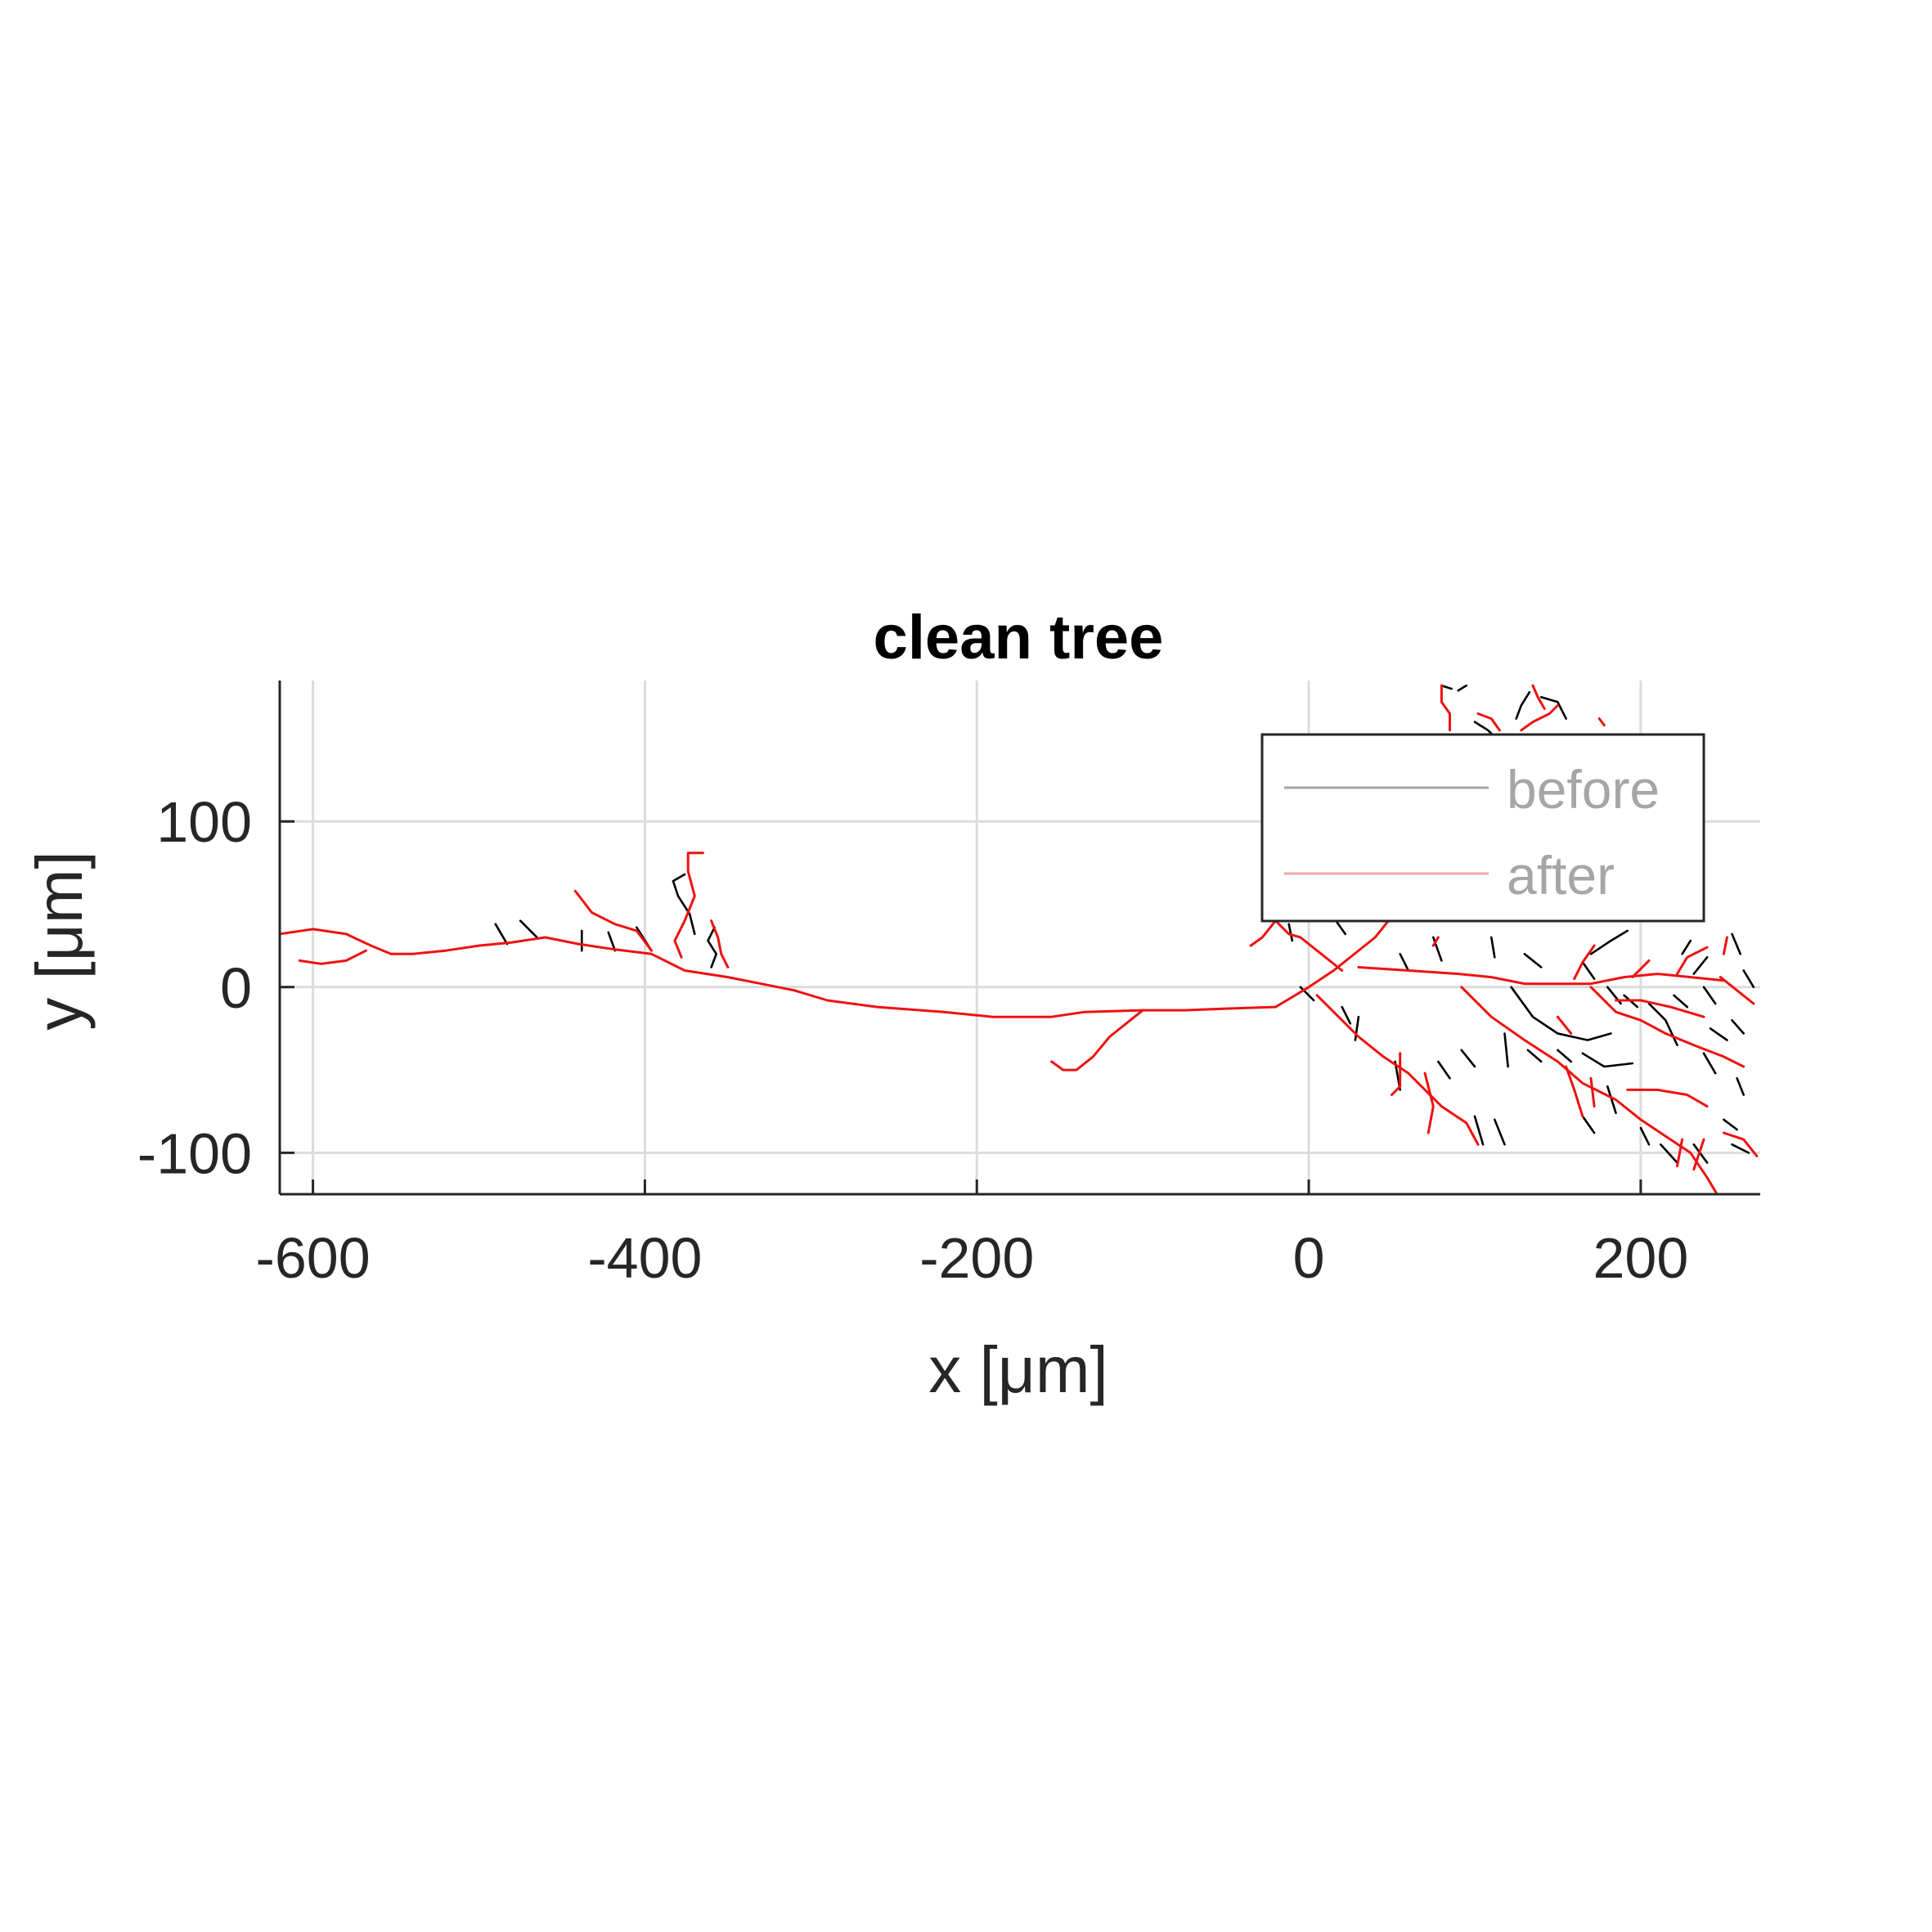 This screenshot has width=1932, height=1932. Describe the element at coordinates (1309, 1258) in the screenshot. I see `x-tick-label: 0` at that location.